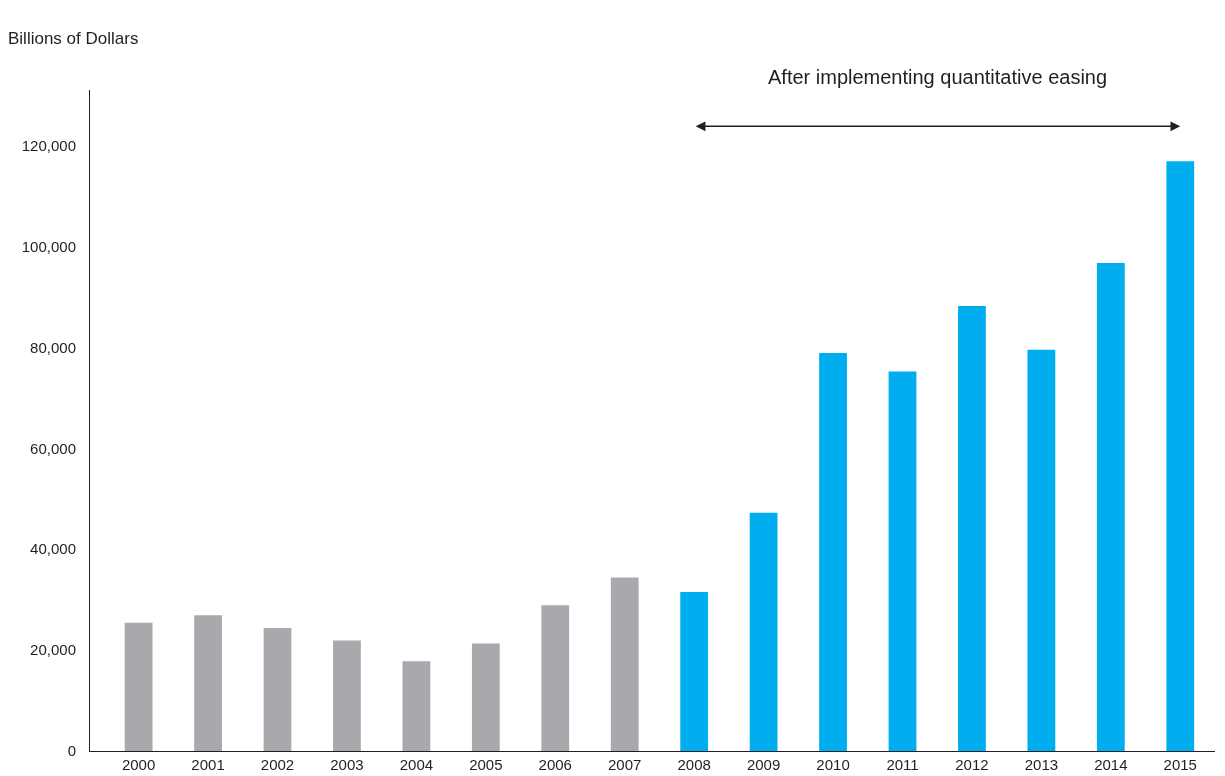 The image size is (1225, 776). What do you see at coordinates (48, 145) in the screenshot?
I see `y-tick-label: 120,000` at bounding box center [48, 145].